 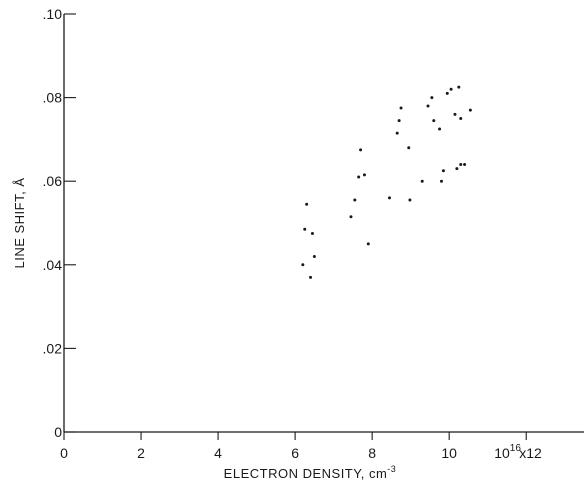 I want to click on y-axis-label: LINE SHIFT, Å, so click(x=19, y=222).